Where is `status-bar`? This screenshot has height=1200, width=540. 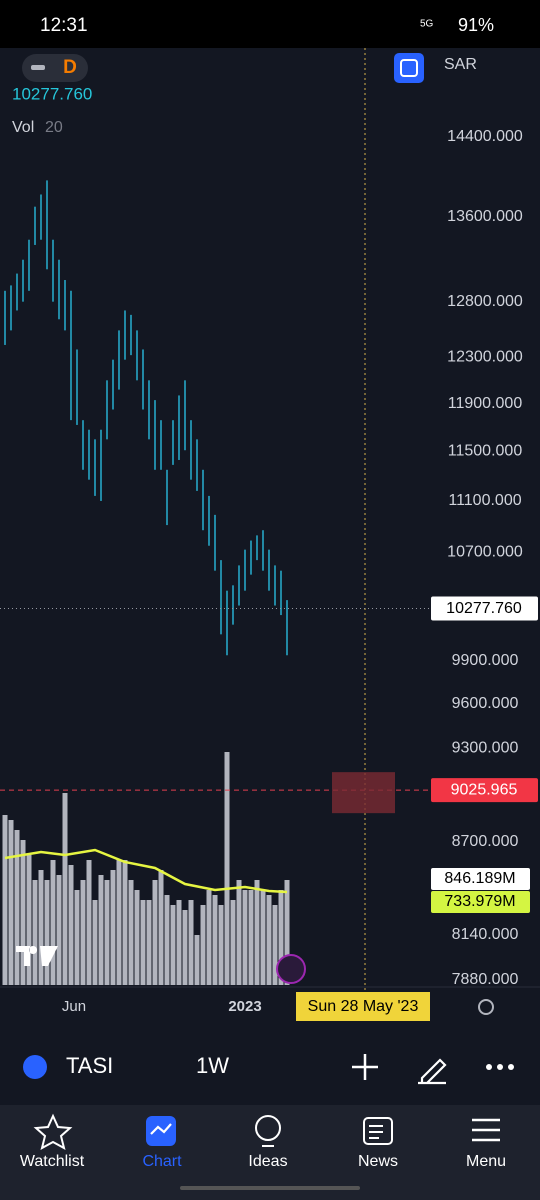 status-bar is located at coordinates (270, 24).